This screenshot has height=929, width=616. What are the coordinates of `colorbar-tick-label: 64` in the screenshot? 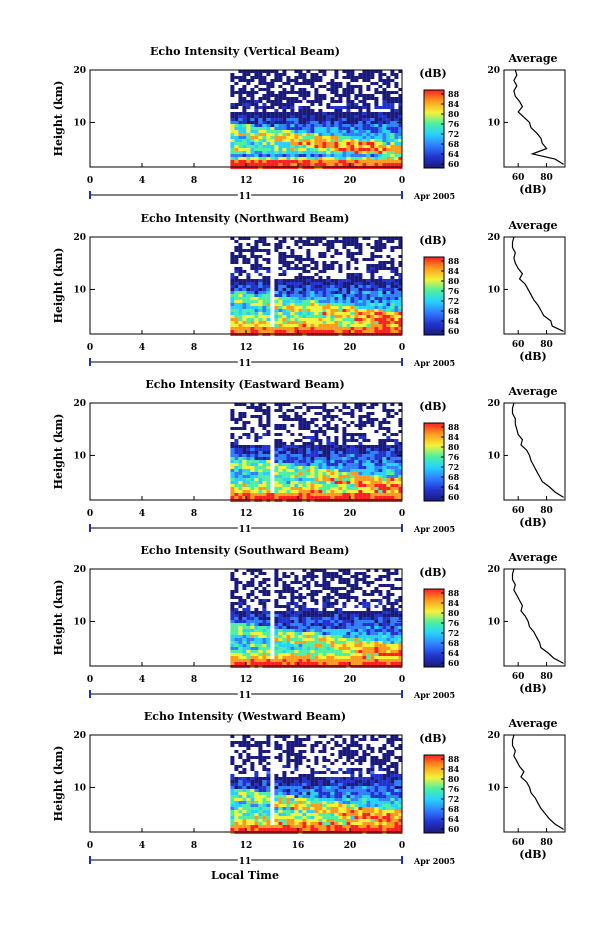 It's located at (454, 154).